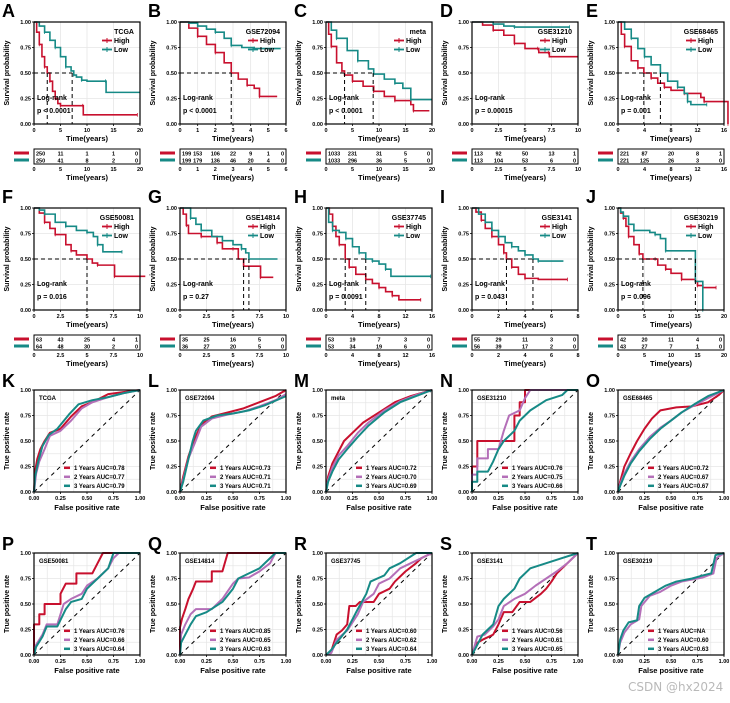 The image size is (730, 703). I want to click on risk-x-tick-label: 2, so click(215, 170).